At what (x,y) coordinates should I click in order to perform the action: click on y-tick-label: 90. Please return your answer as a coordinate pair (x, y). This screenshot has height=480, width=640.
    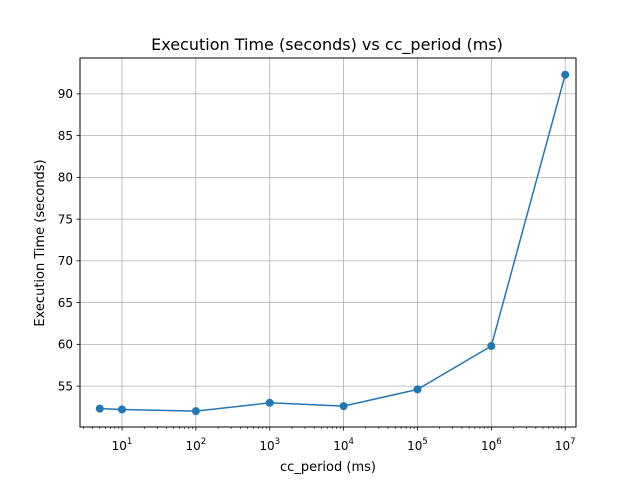
    Looking at the image, I should click on (65, 94).